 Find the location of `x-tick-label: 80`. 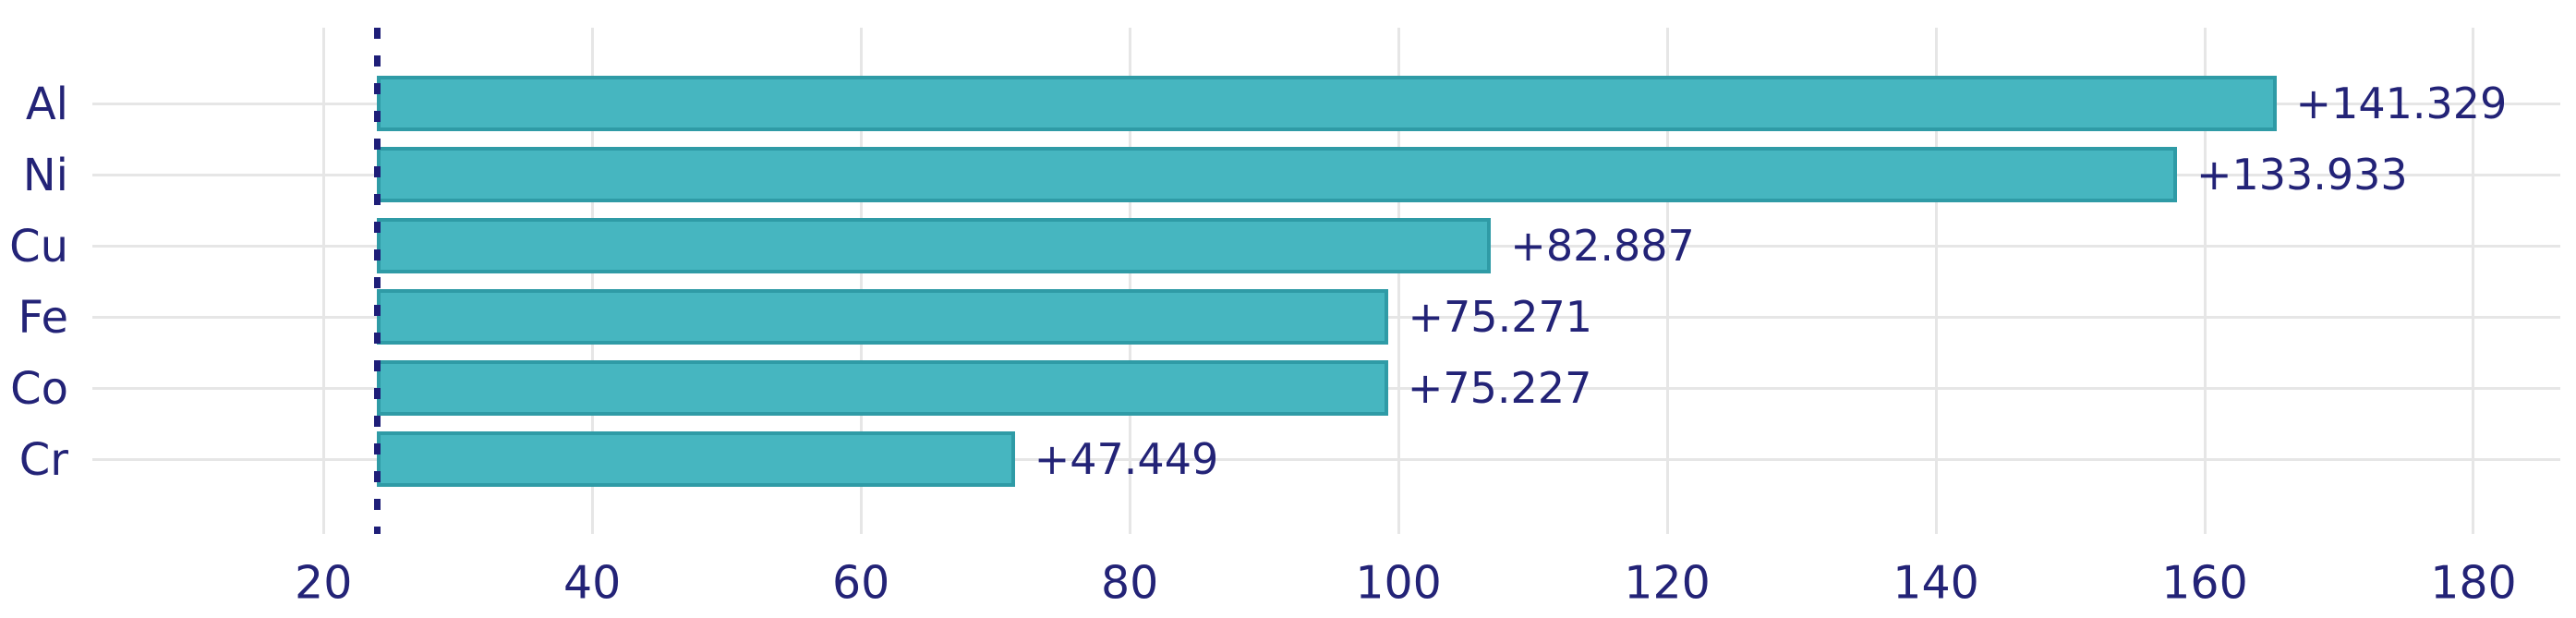

x-tick-label: 80 is located at coordinates (1129, 583).